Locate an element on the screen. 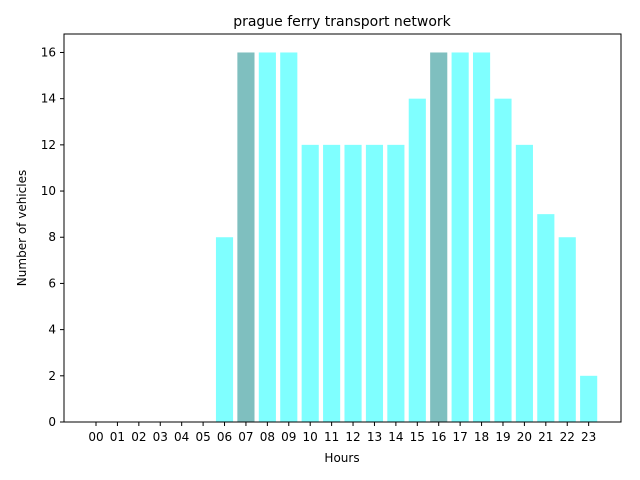 The image size is (640, 480). y-tick-label: 0 is located at coordinates (52, 422).